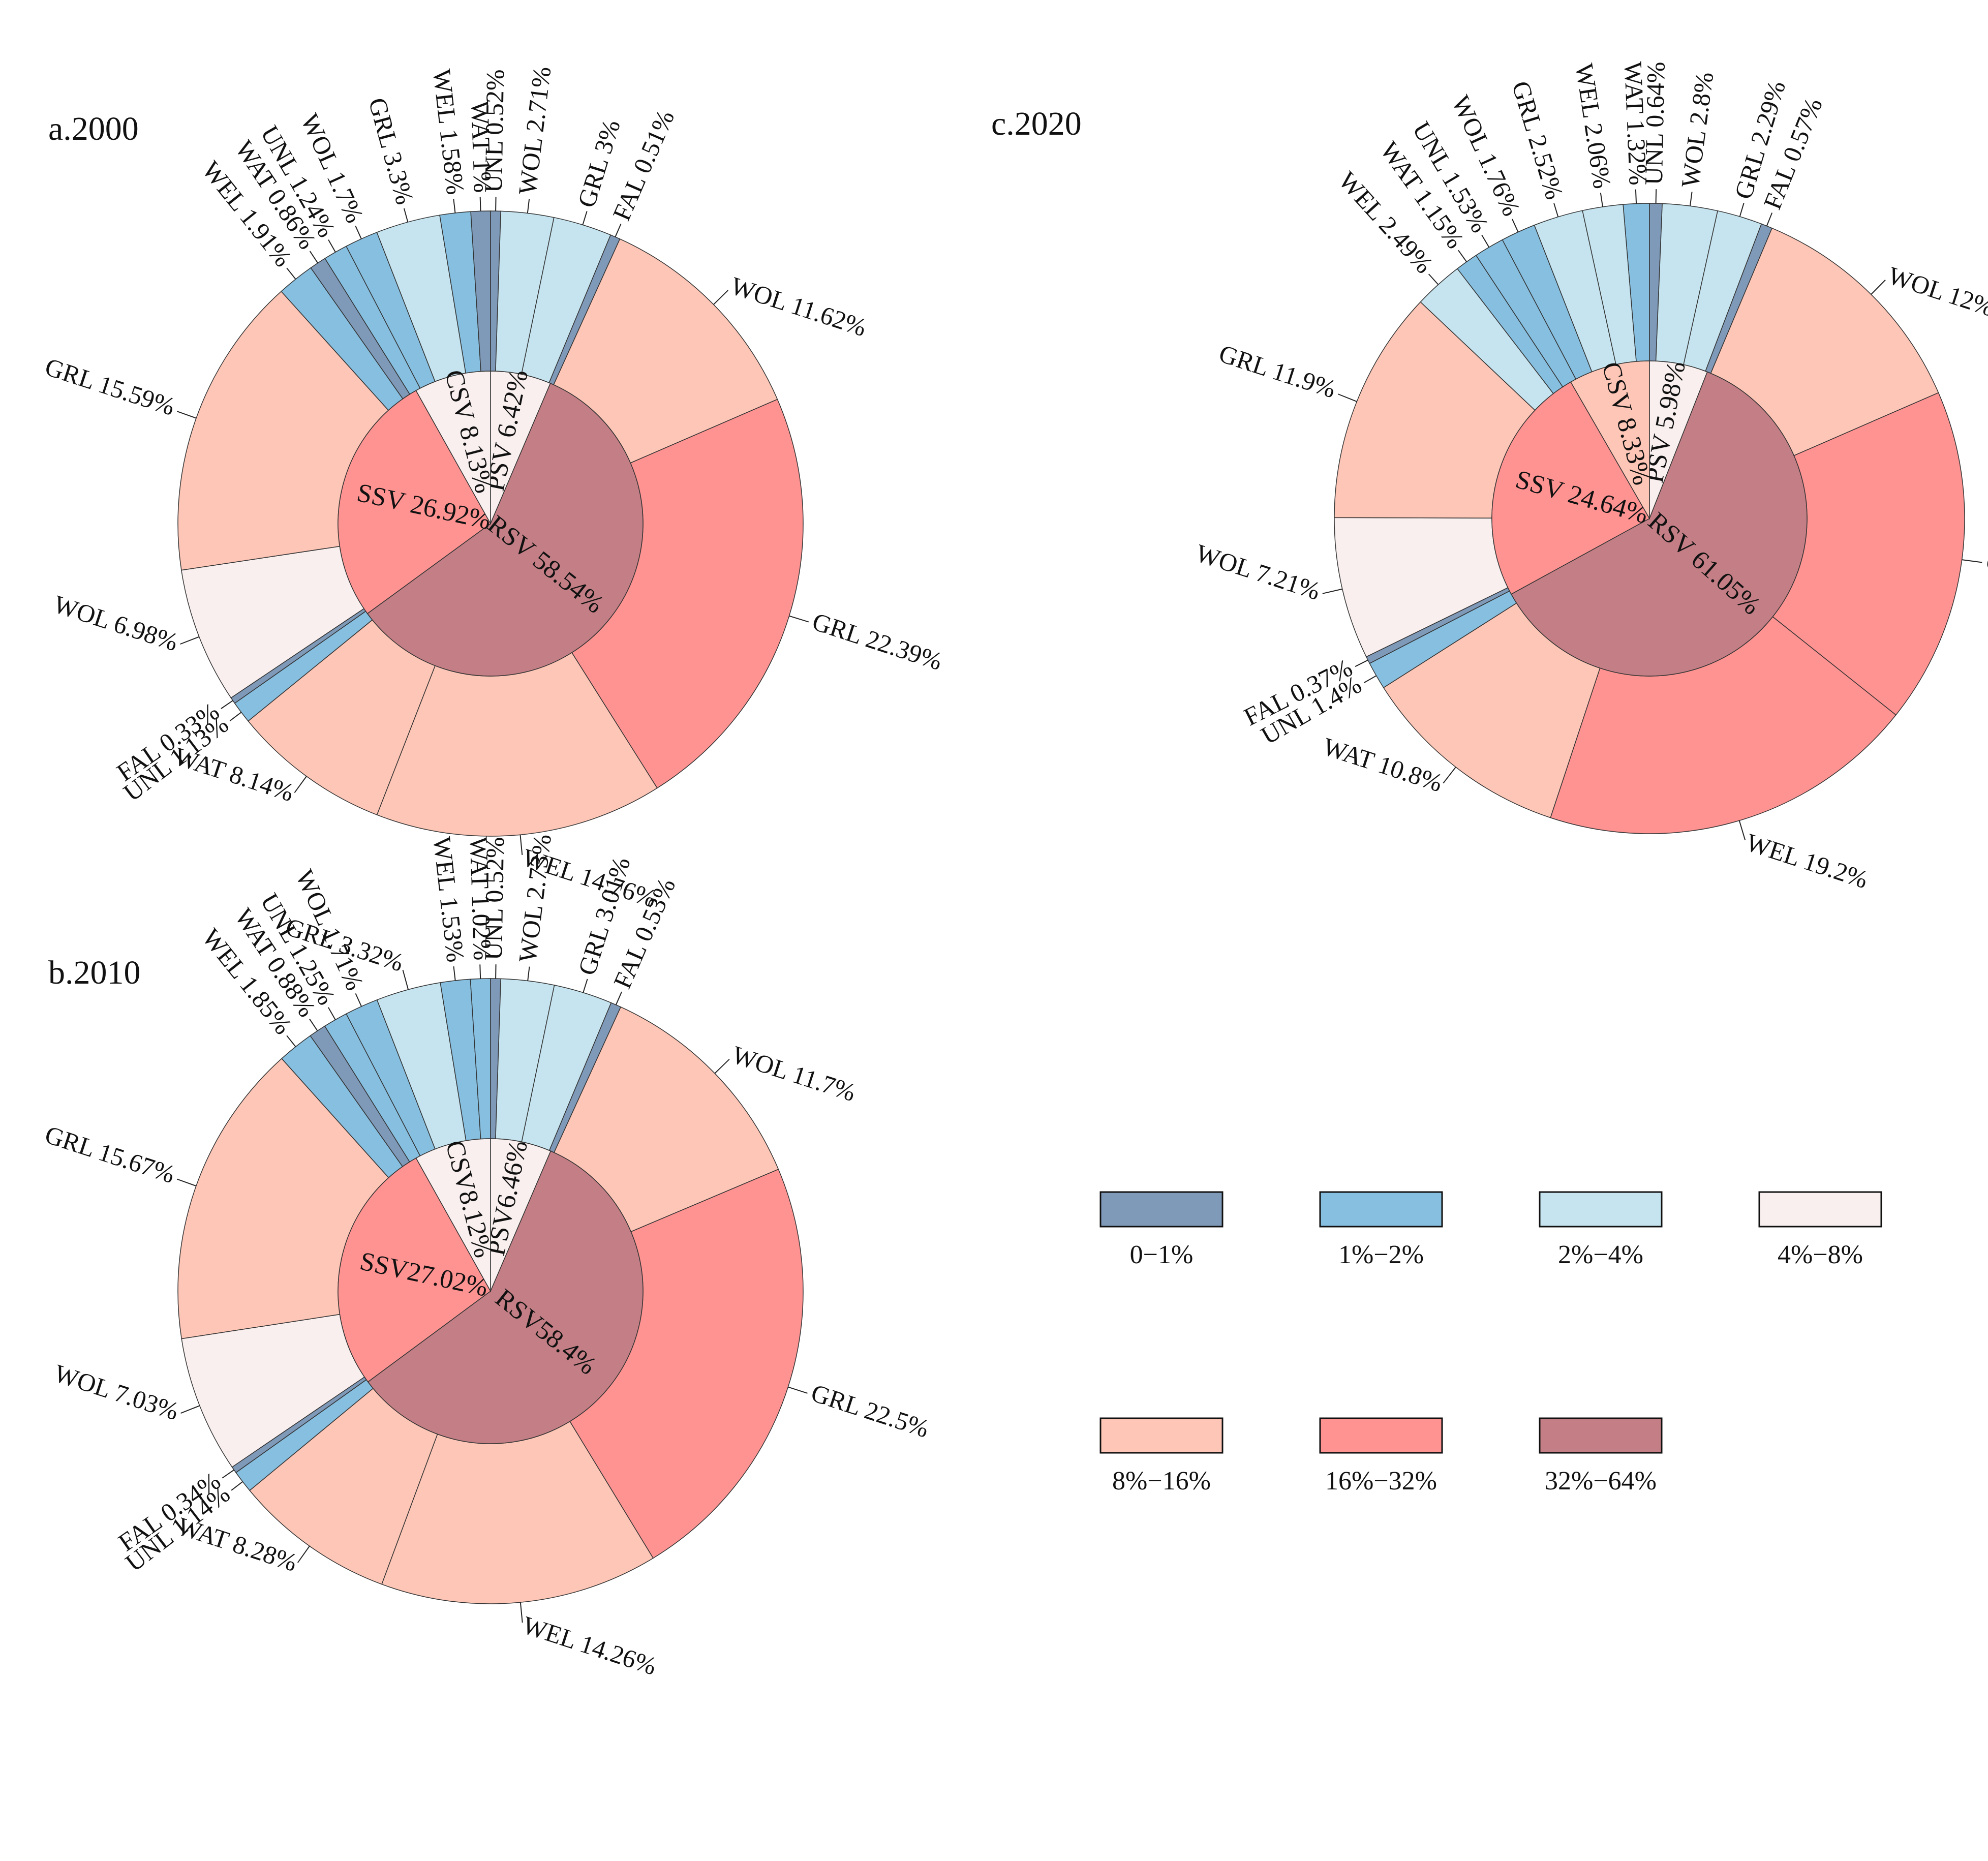 This screenshot has height=1861, width=1988. What do you see at coordinates (1381, 1481) in the screenshot?
I see `legend-label: 16%−32%` at bounding box center [1381, 1481].